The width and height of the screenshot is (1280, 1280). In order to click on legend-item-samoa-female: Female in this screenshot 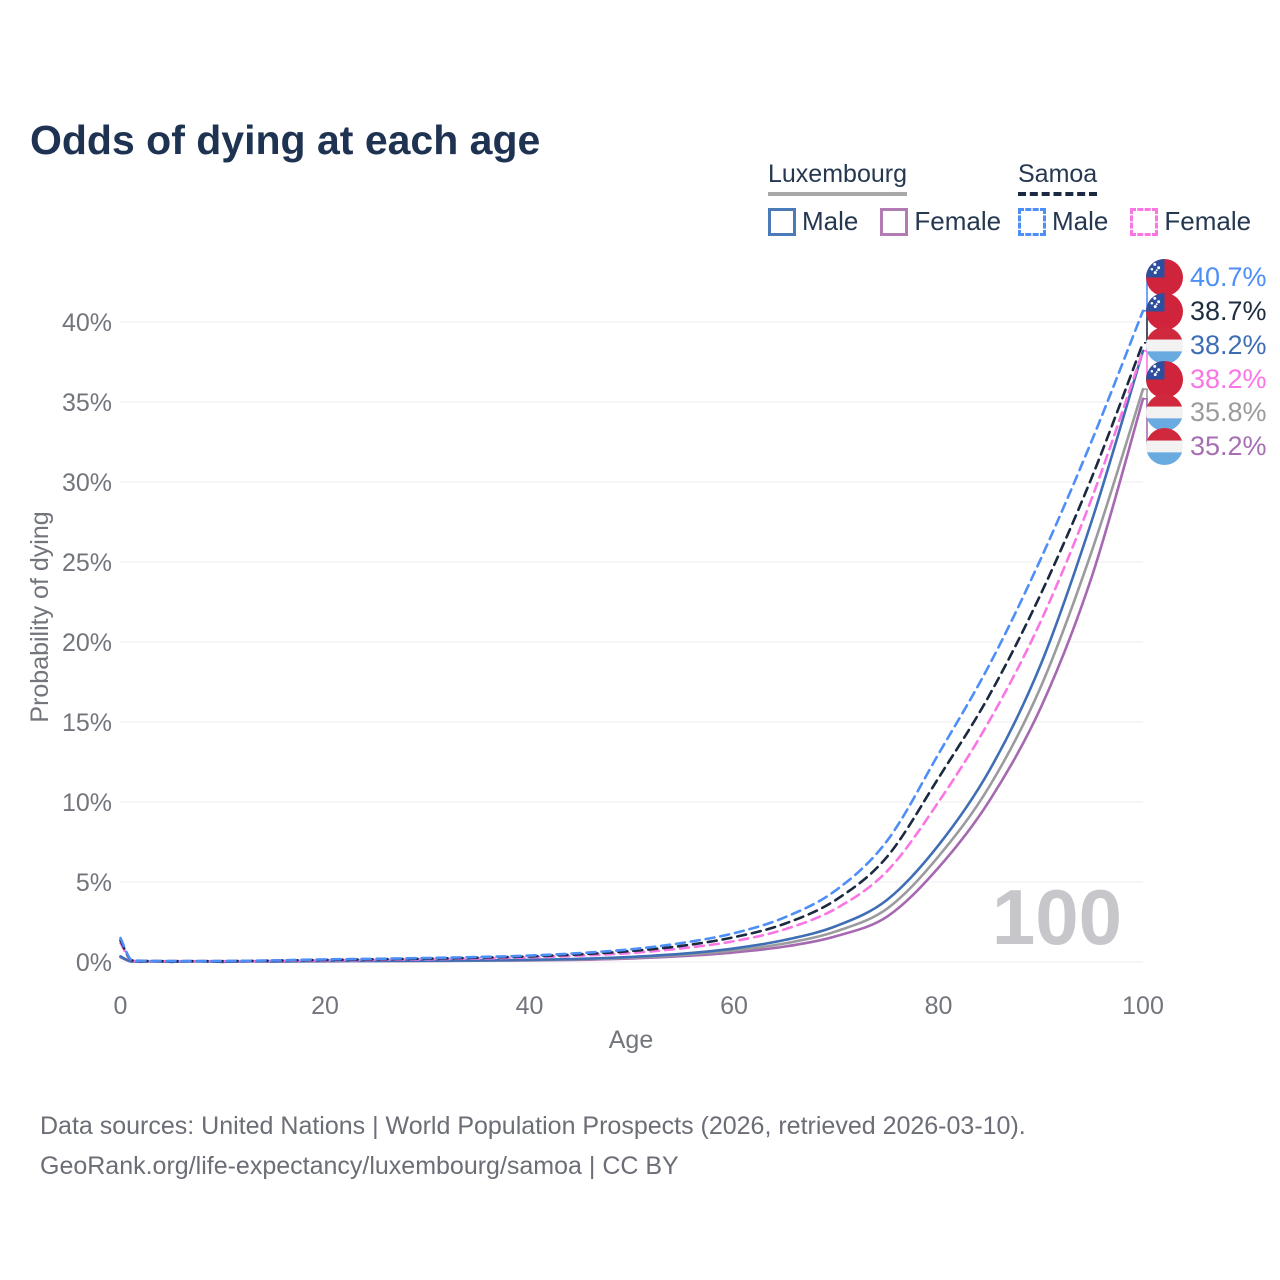, I will do `click(1190, 221)`.